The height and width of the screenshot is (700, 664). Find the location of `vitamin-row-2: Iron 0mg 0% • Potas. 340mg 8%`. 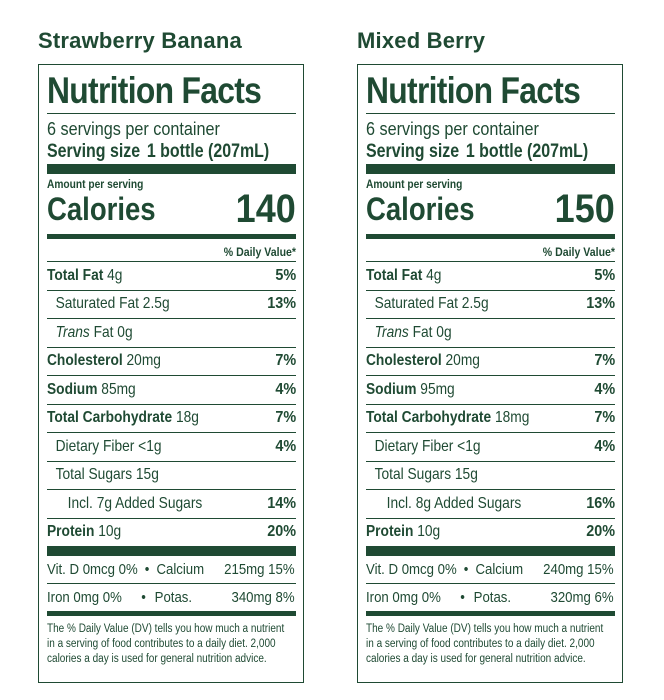

vitamin-row-2: Iron 0mg 0% • Potas. 340mg 8% is located at coordinates (171, 597).